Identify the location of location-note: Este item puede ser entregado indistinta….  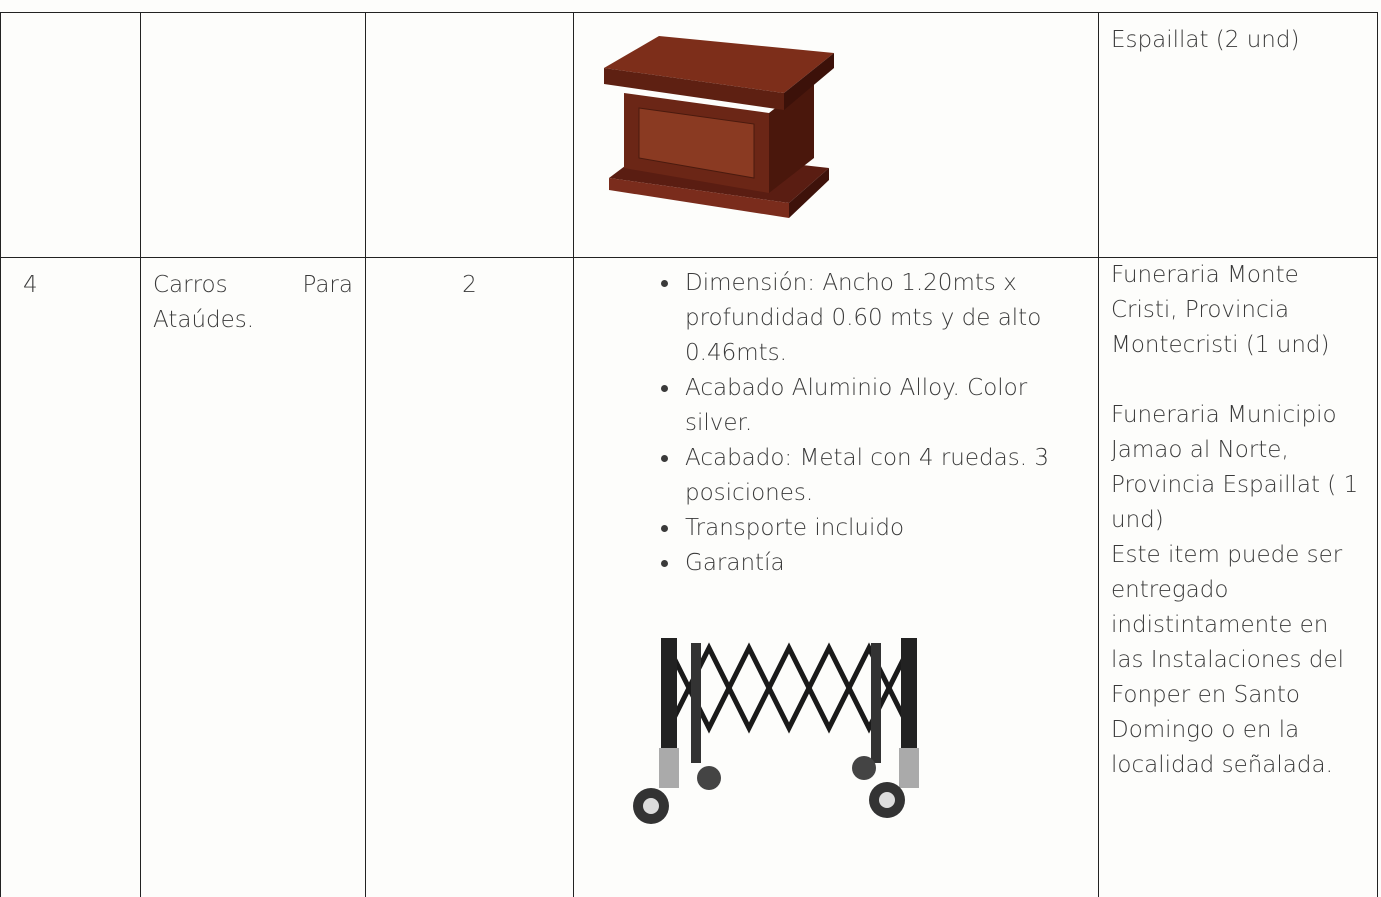
(1227, 660).